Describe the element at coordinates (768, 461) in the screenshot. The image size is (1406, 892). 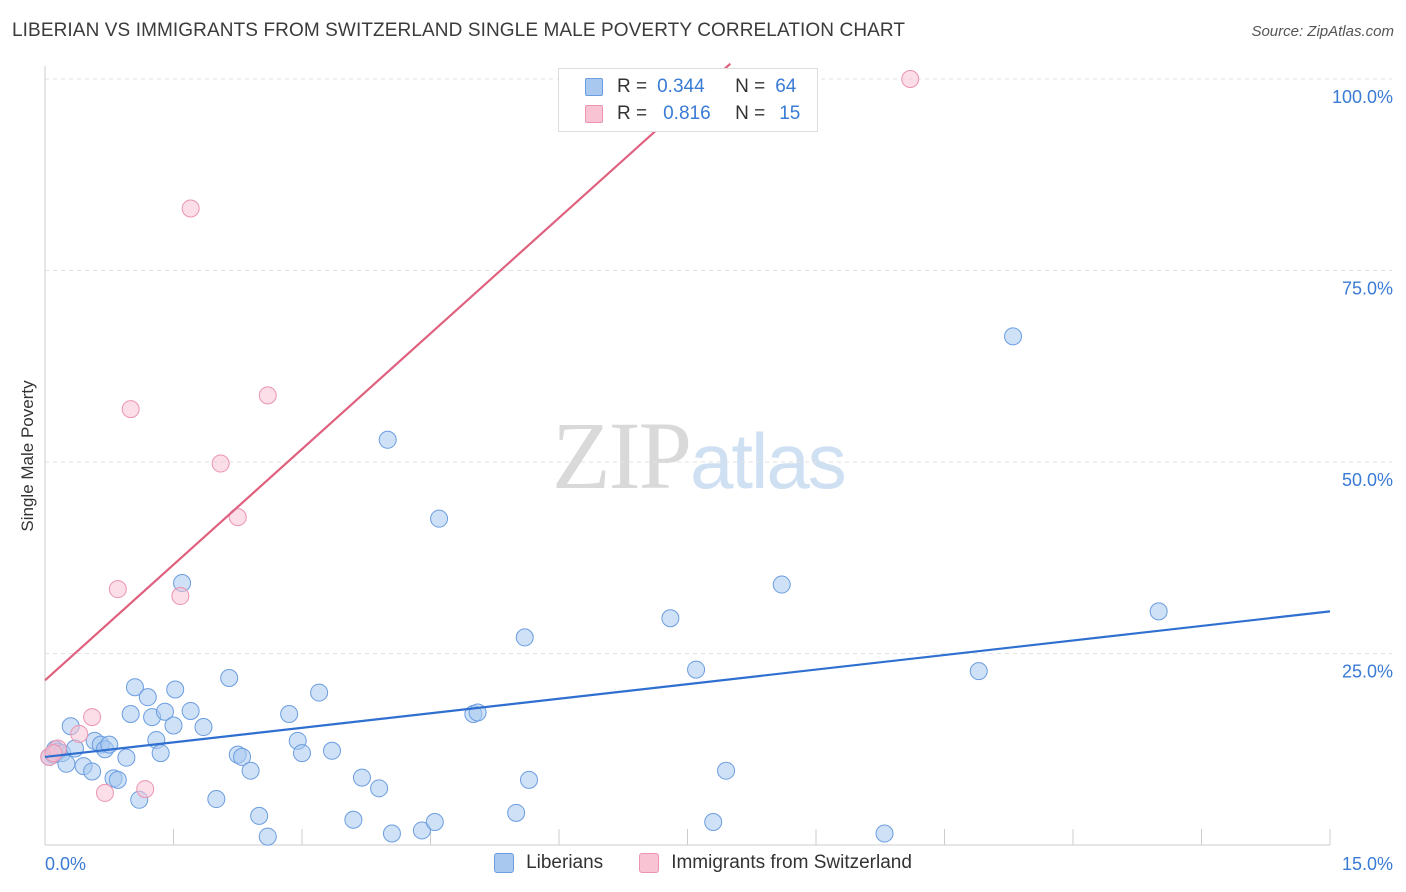
I see `watermark-atlas: atlas` at that location.